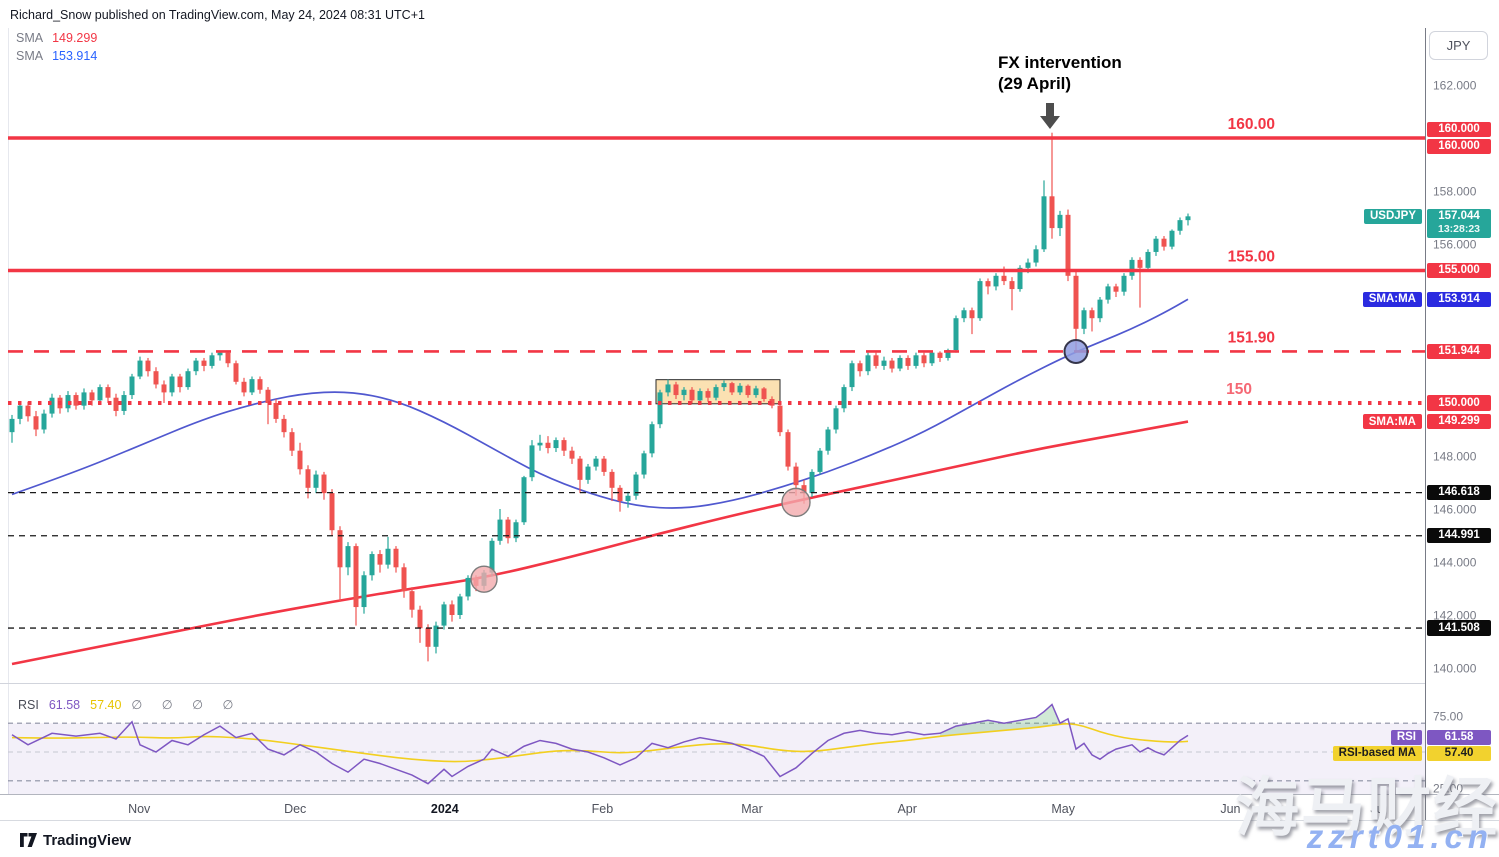  I want to click on price-label-148.000: 148.000, so click(1455, 457).